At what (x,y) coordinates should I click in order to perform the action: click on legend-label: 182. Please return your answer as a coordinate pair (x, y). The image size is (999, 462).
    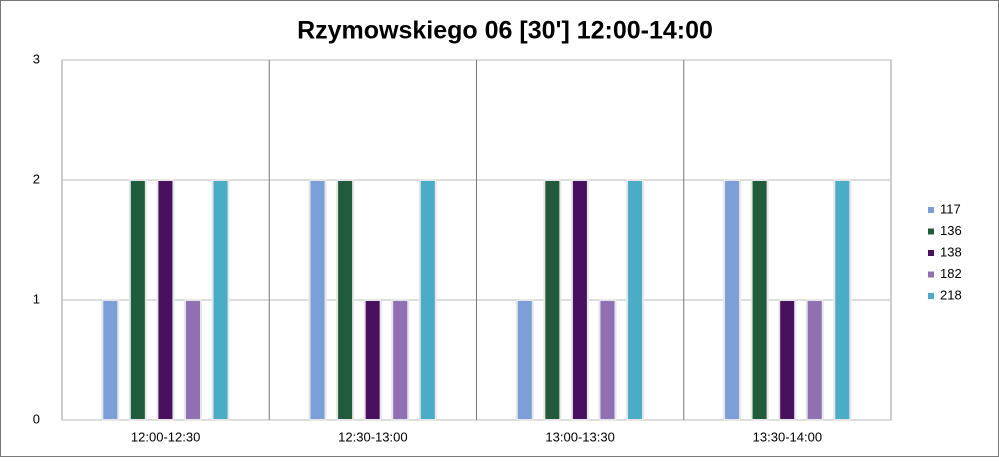
    Looking at the image, I should click on (951, 273).